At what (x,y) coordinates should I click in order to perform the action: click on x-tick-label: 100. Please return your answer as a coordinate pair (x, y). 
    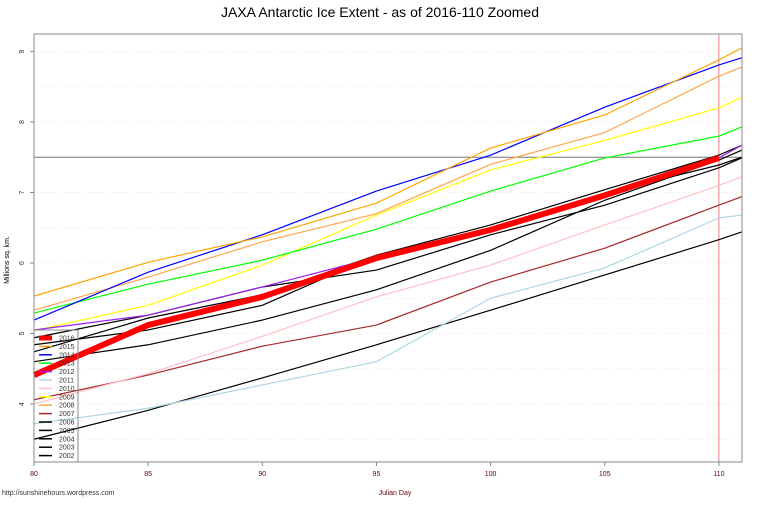
    Looking at the image, I should click on (491, 474).